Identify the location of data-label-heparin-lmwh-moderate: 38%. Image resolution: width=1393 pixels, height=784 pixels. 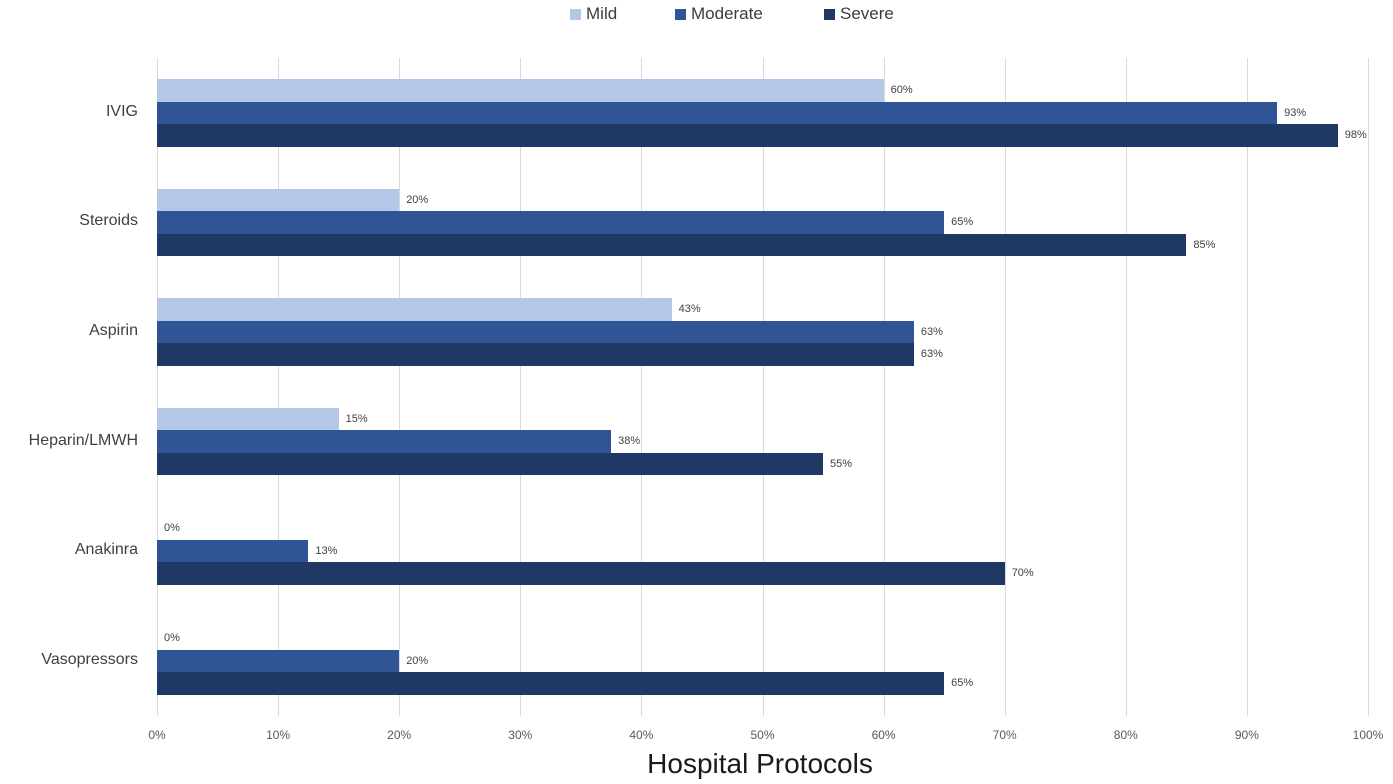
(629, 441).